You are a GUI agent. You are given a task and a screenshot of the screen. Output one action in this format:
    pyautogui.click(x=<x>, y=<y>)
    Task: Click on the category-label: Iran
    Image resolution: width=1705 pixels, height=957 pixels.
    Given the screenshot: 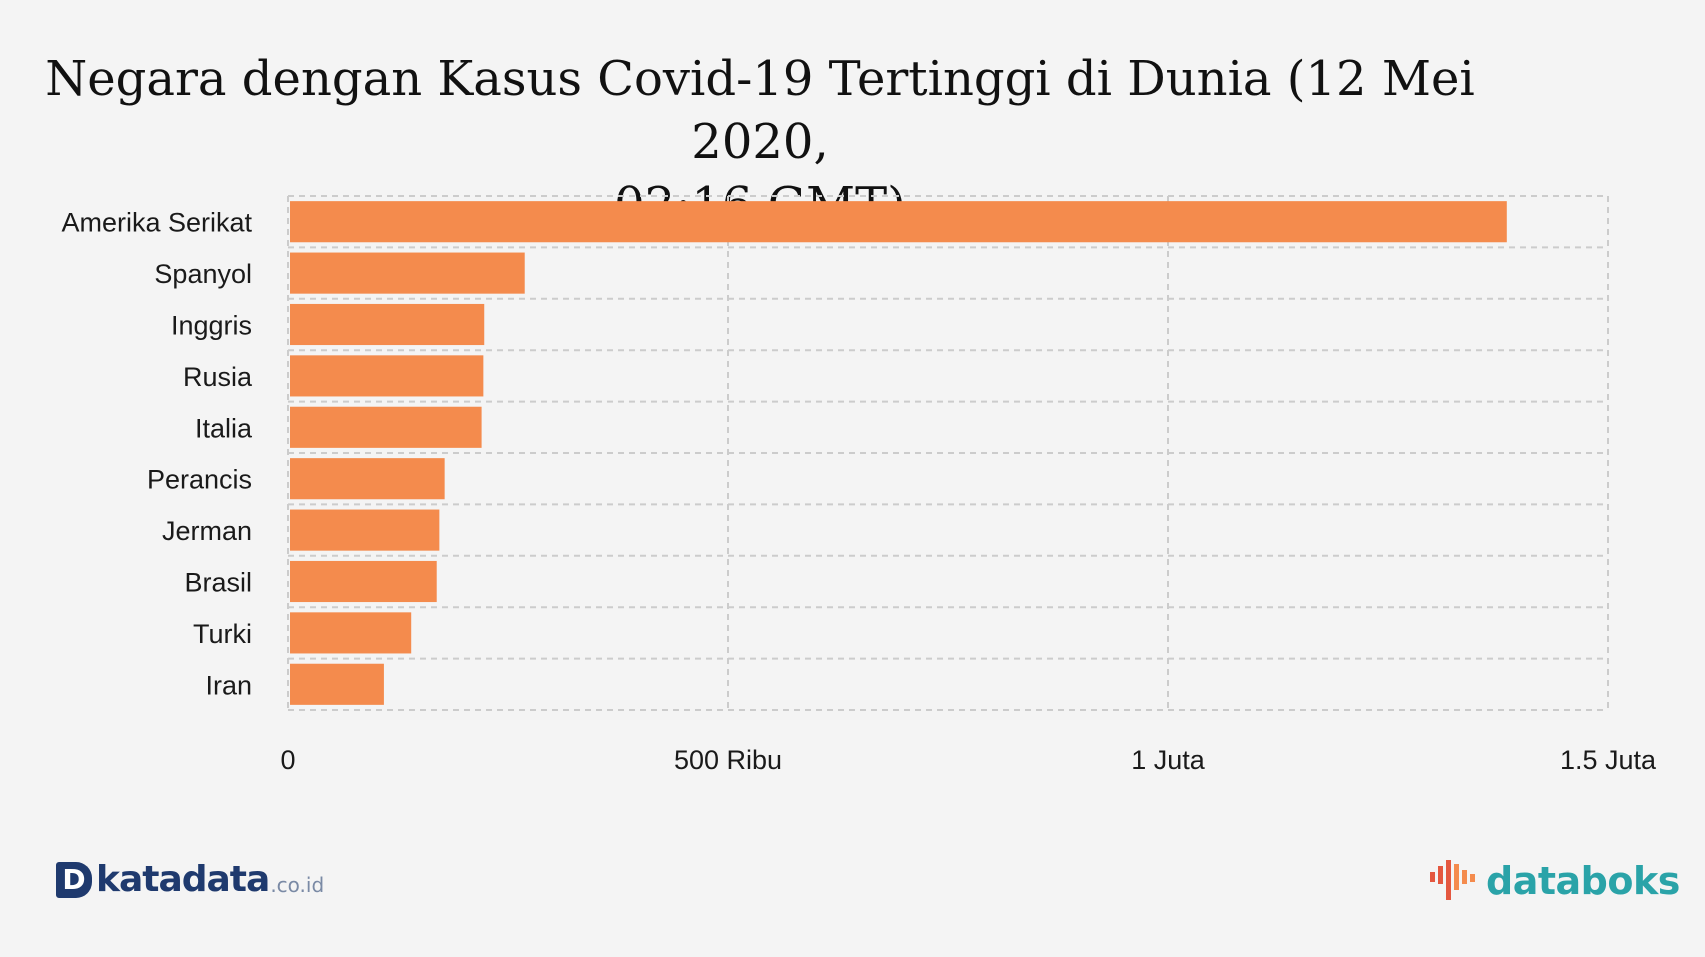 What is the action you would take?
    pyautogui.click(x=228, y=685)
    